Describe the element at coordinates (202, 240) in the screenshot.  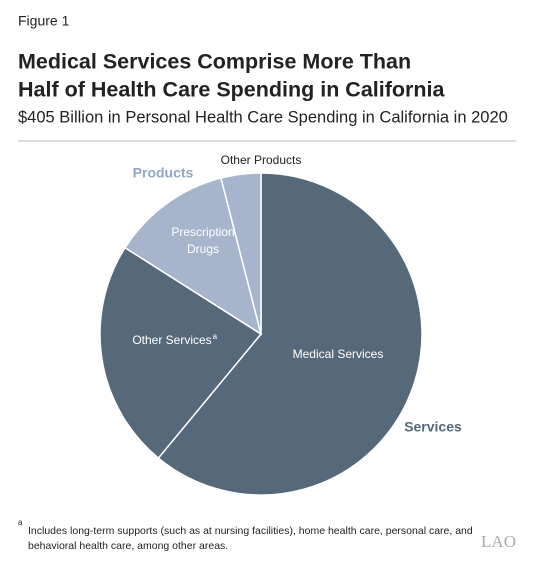
I see `slice-label: Prescription Drugs` at that location.